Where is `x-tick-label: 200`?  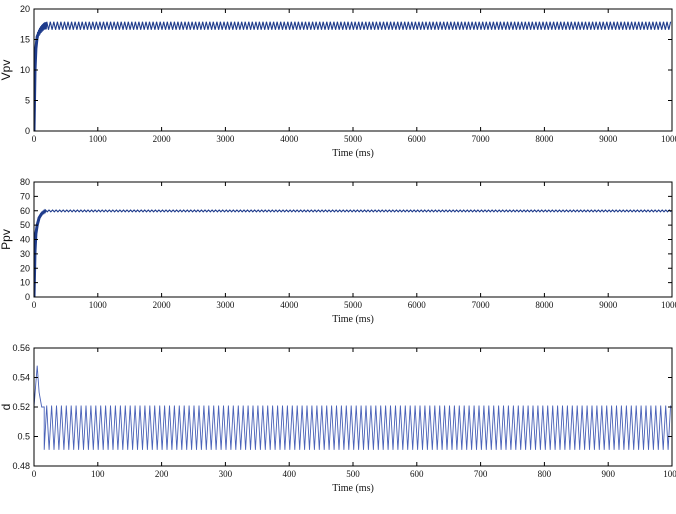 x-tick-label: 200 is located at coordinates (162, 474).